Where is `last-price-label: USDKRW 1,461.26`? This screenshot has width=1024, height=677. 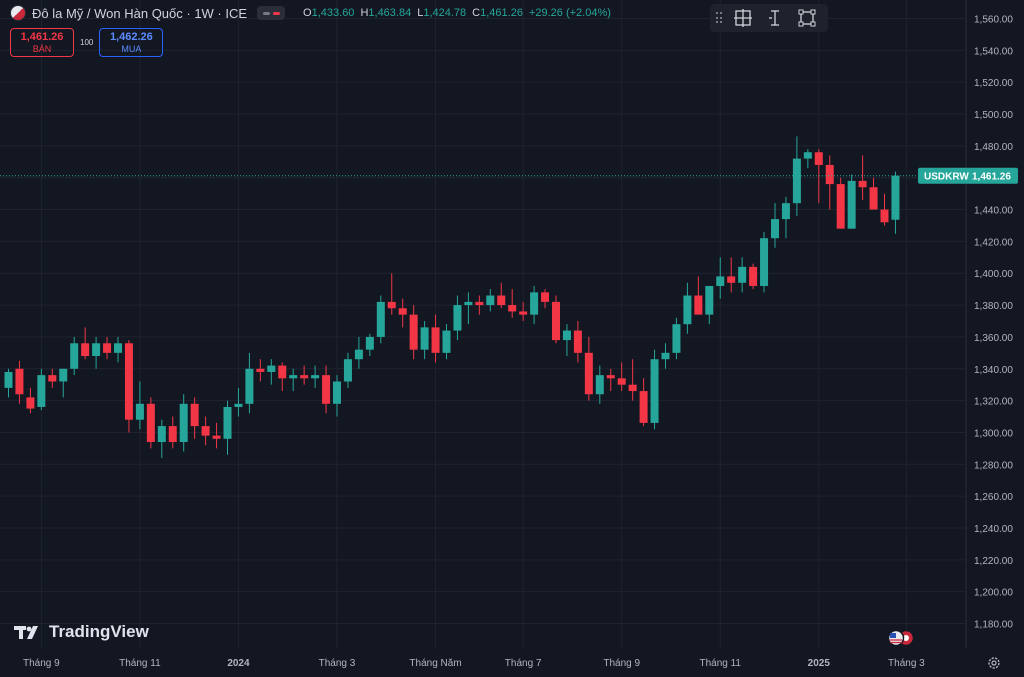
last-price-label: USDKRW 1,461.26 is located at coordinates (968, 175).